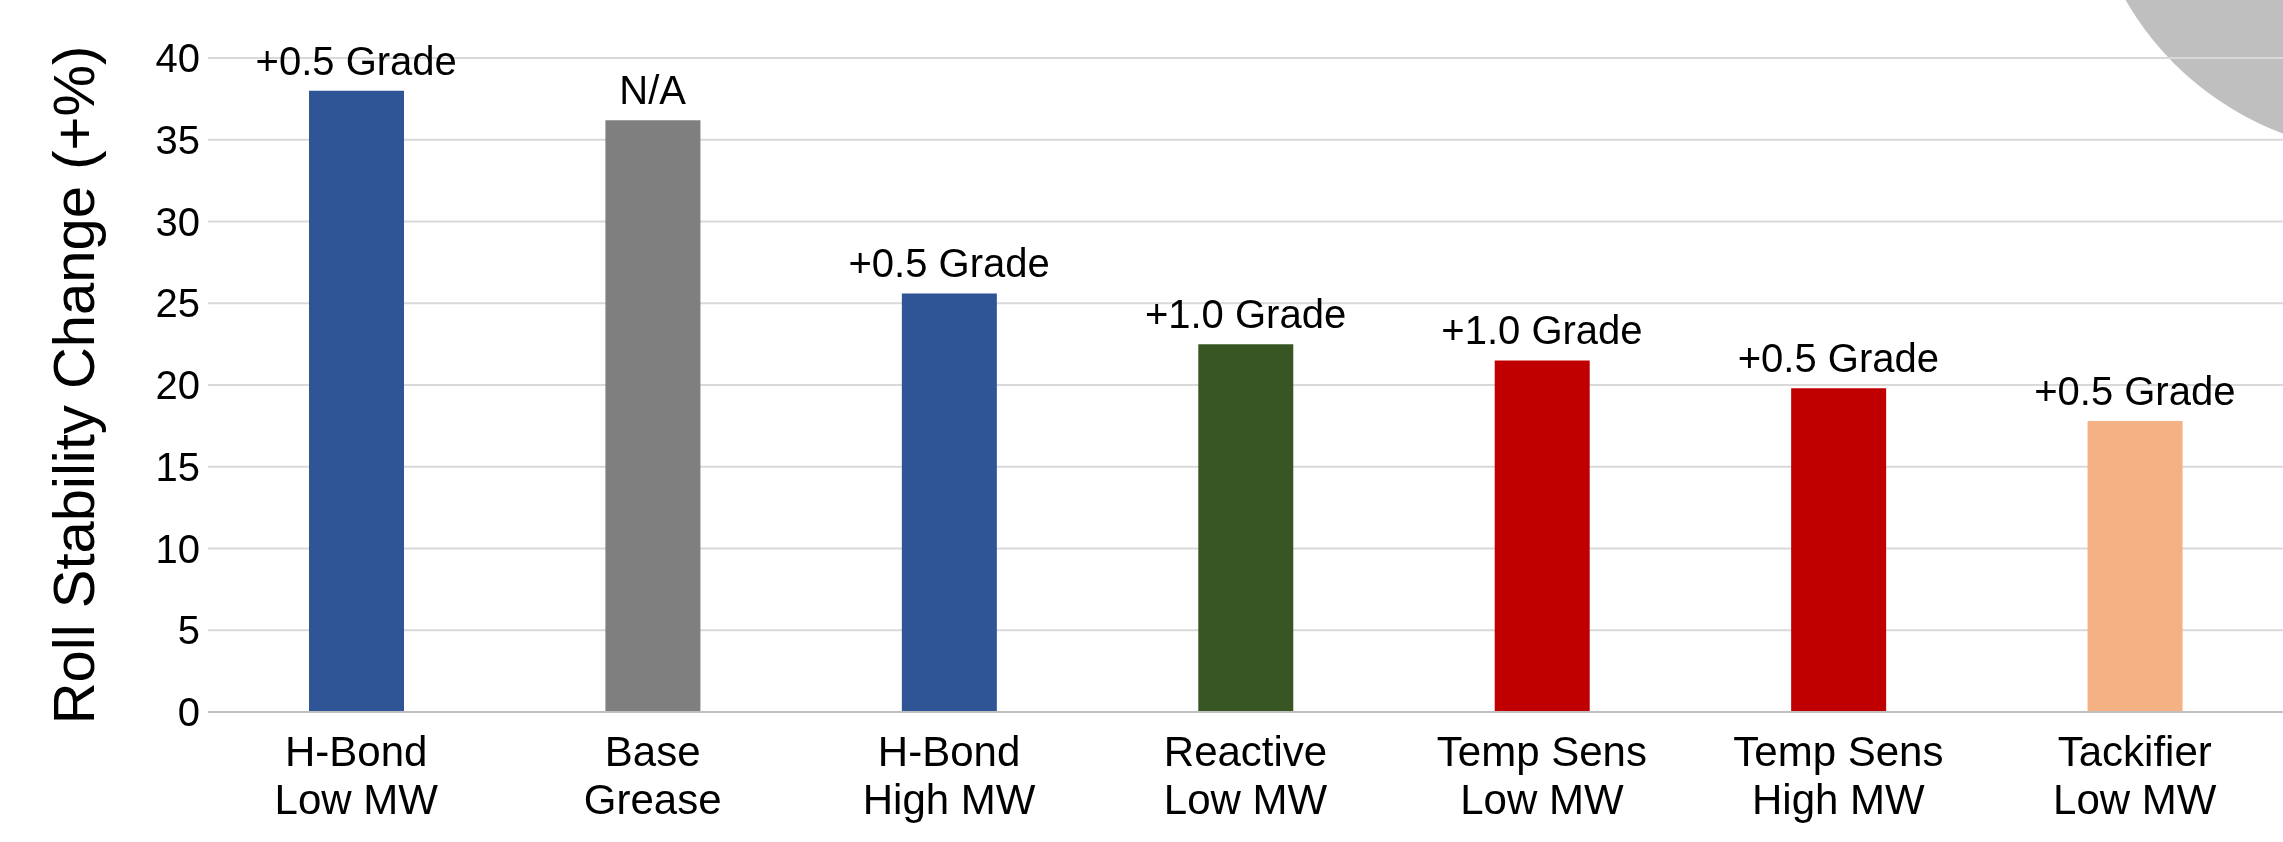  I want to click on annotation: N/A, so click(653, 90).